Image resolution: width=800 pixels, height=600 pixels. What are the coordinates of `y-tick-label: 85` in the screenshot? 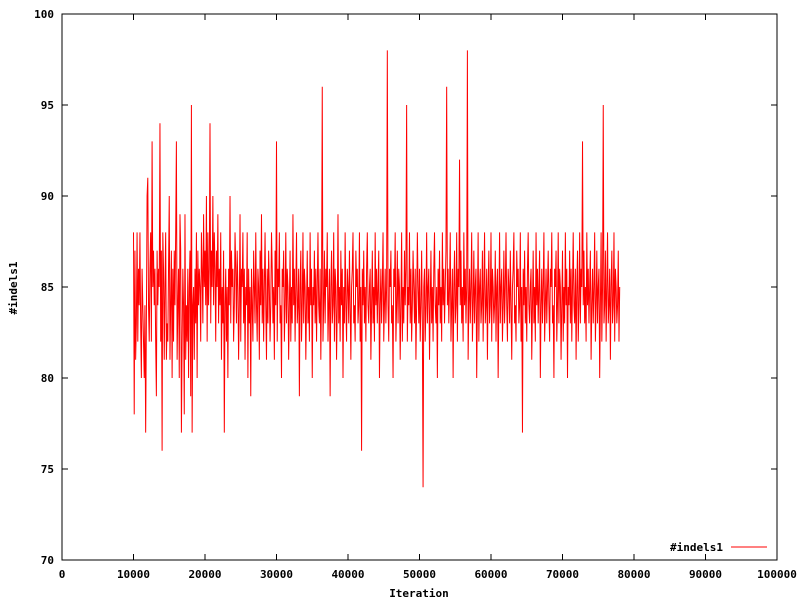 It's located at (47, 287).